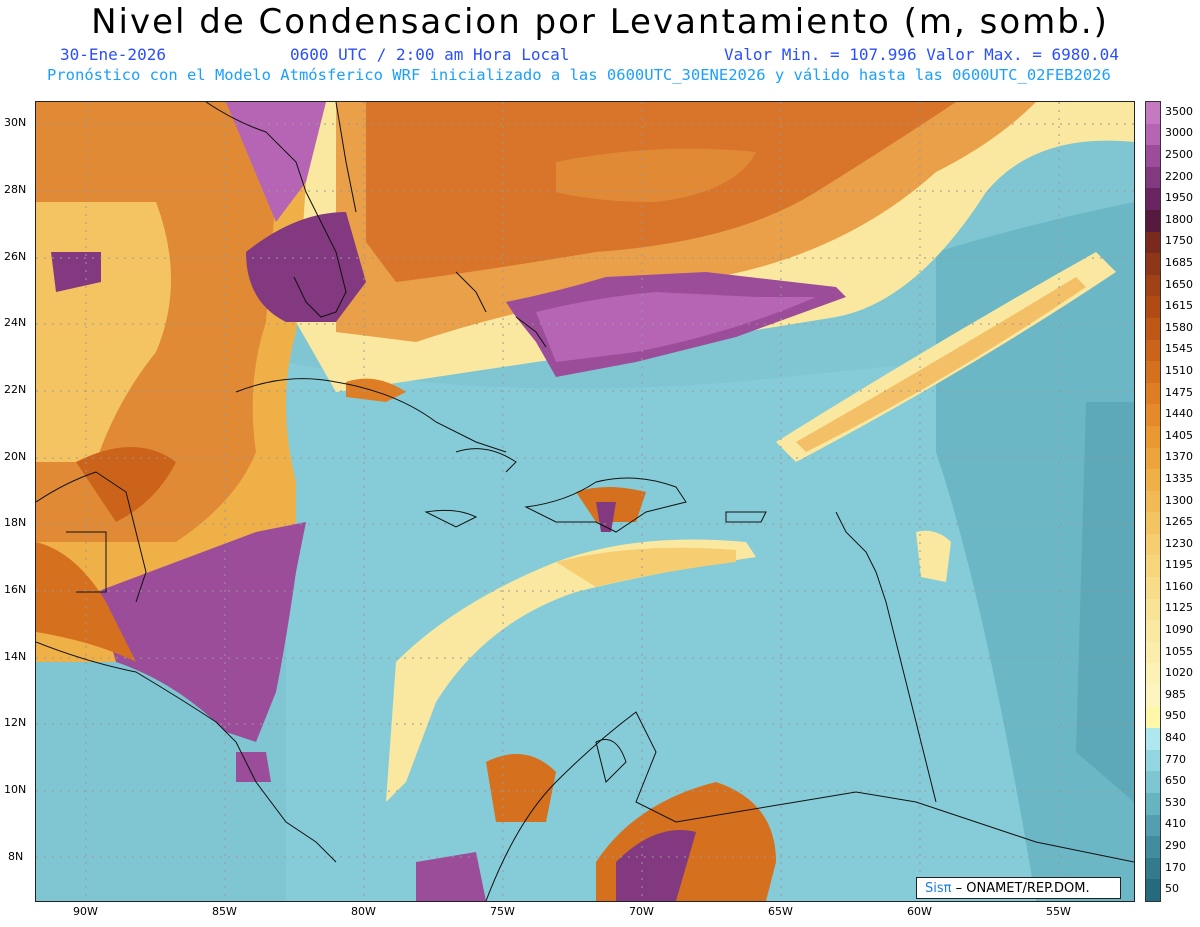 The image size is (1200, 927). I want to click on lon-label: 75W, so click(502, 911).